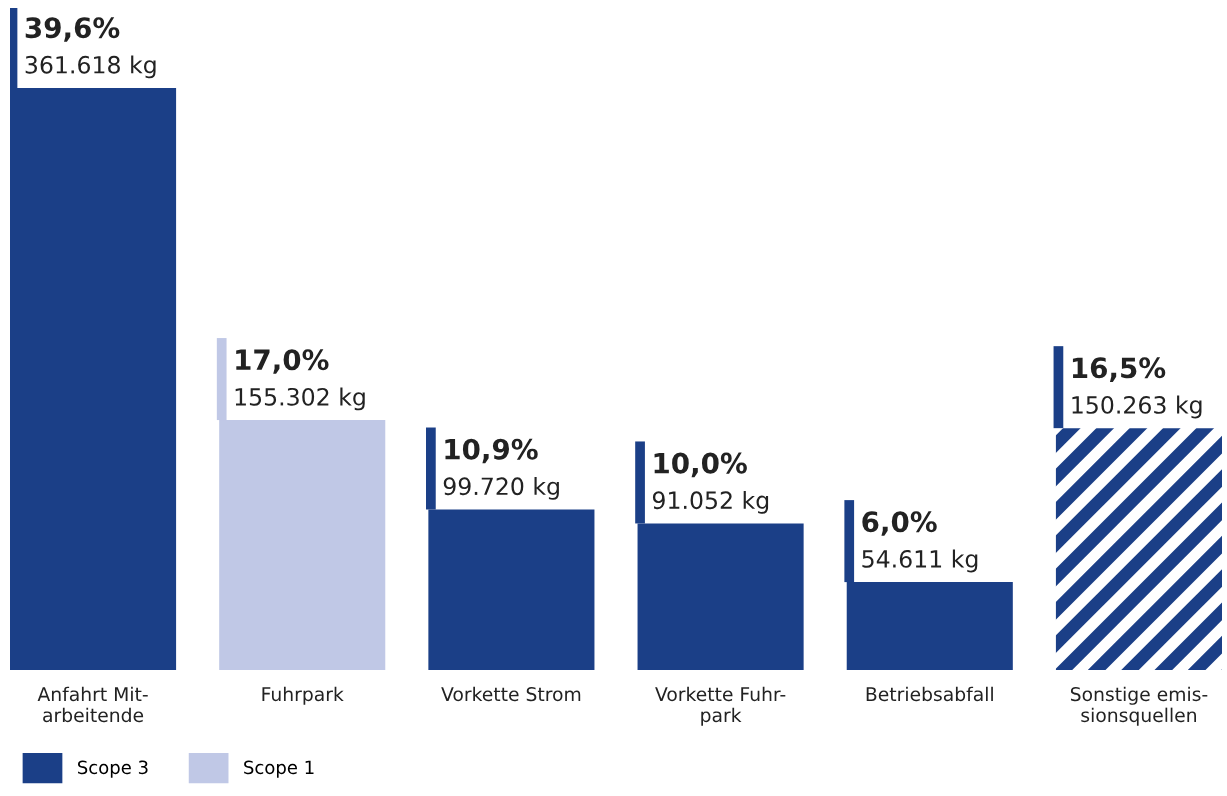 The image size is (1227, 796). Describe the element at coordinates (491, 451) in the screenshot. I see `annotation: 10,9%` at that location.